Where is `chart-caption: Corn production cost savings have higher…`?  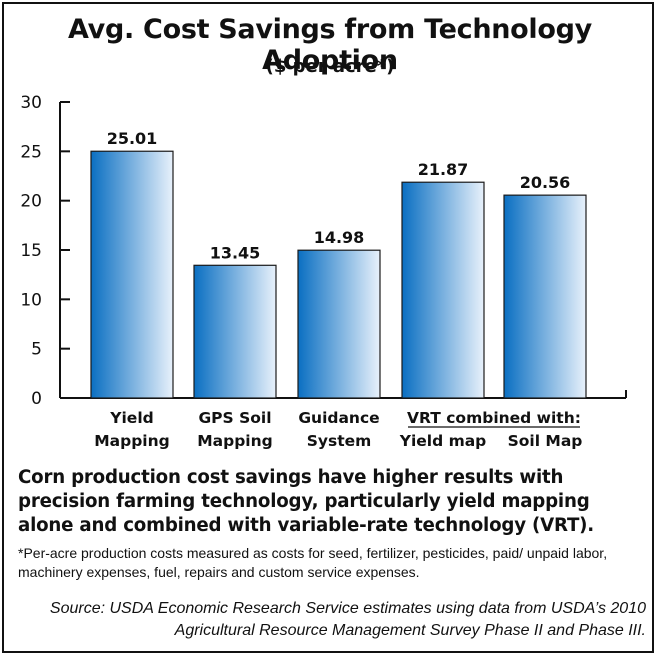
chart-caption: Corn production cost savings have higher… is located at coordinates (306, 501).